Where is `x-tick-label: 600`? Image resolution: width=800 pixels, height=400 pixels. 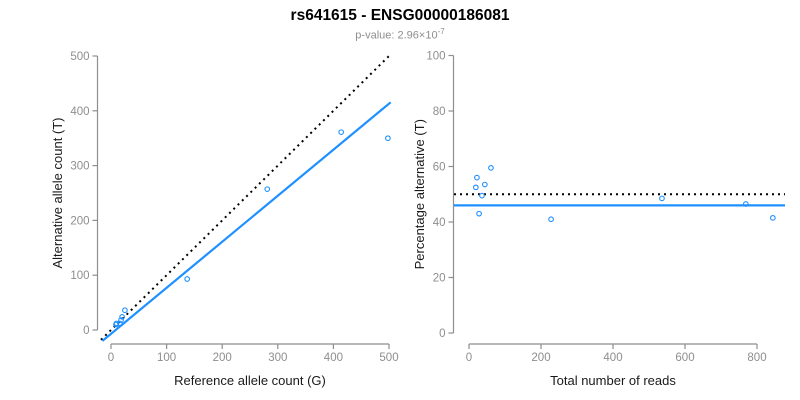
x-tick-label: 600 is located at coordinates (684, 358).